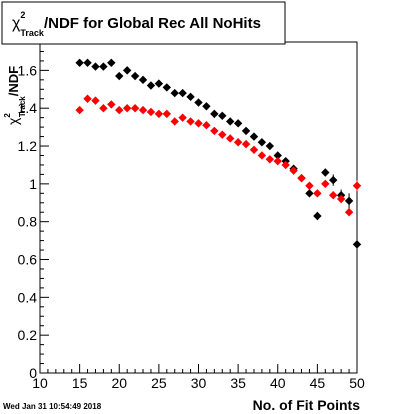 The height and width of the screenshot is (414, 400). What do you see at coordinates (307, 405) in the screenshot?
I see `x-axis-label: No. of Fit Points` at bounding box center [307, 405].